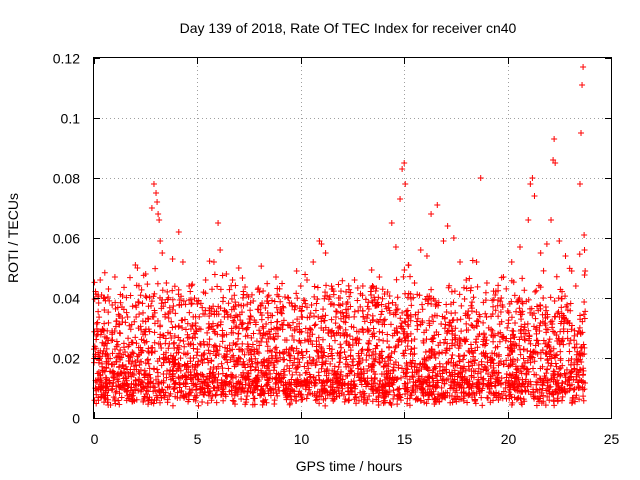 The image size is (640, 480). Describe the element at coordinates (509, 439) in the screenshot. I see `x-tick-label: 20` at that location.